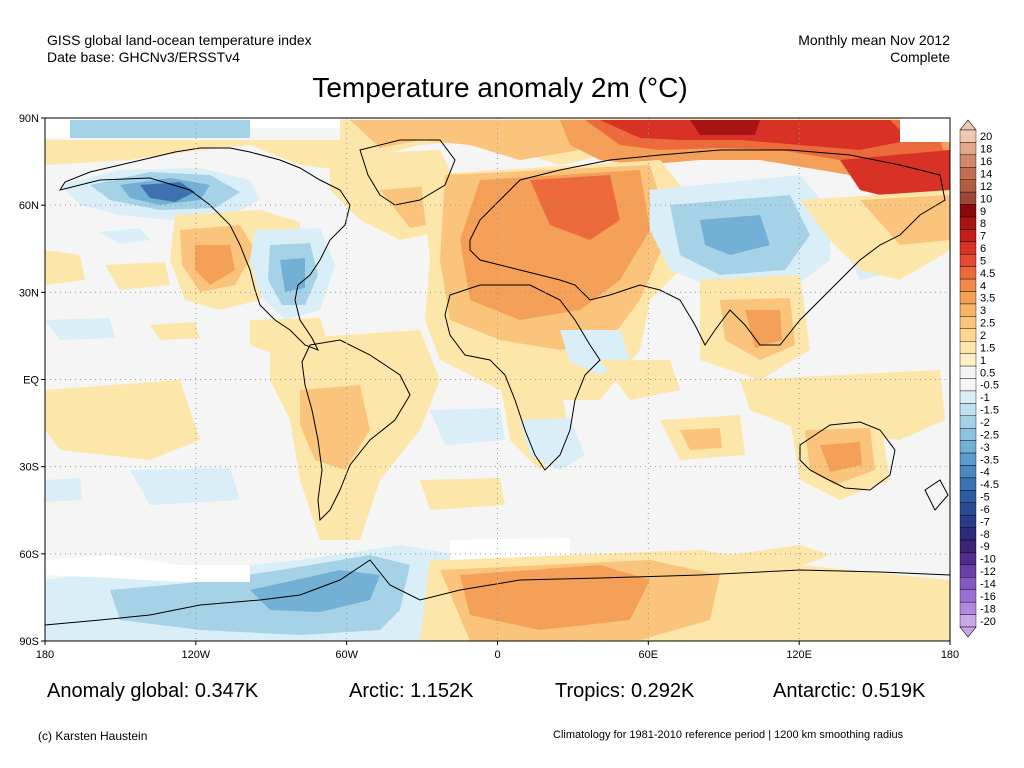  I want to click on stat-arctic: Arctic: 1.152K, so click(411, 691).